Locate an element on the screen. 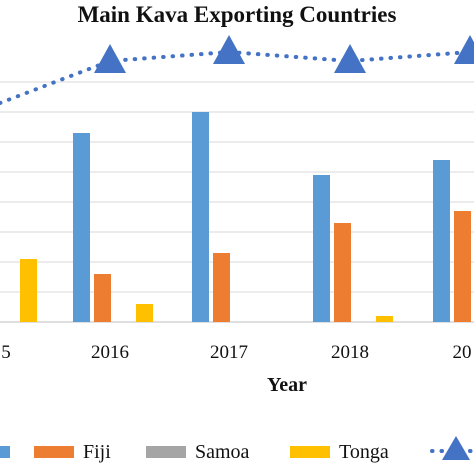 The width and height of the screenshot is (474, 474). x-tick-label: 5 is located at coordinates (6, 352).